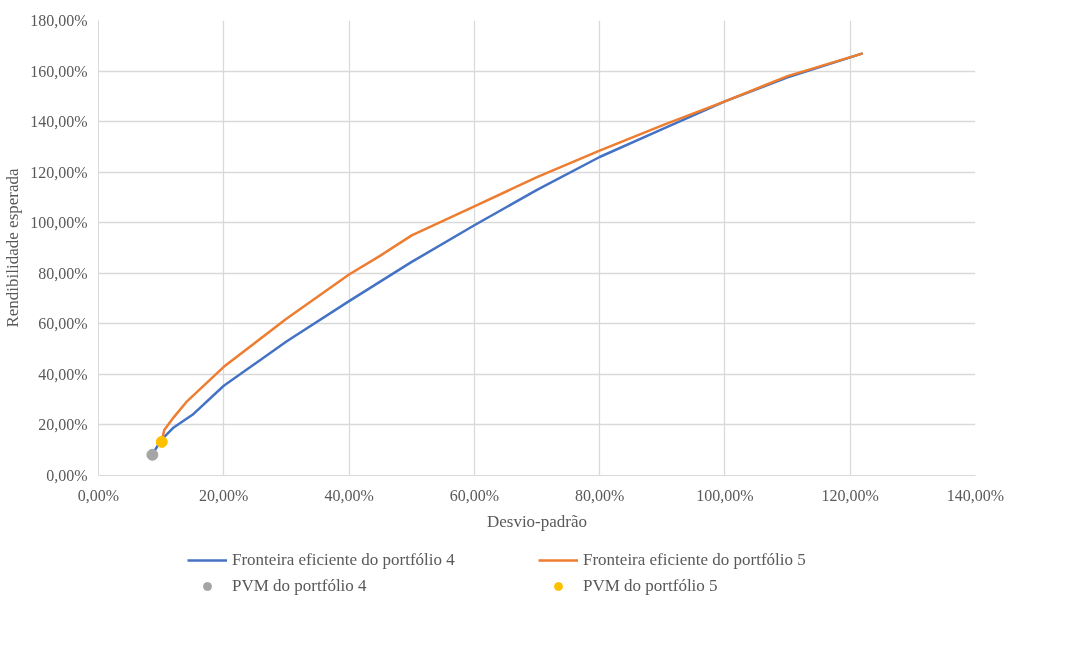 The image size is (1078, 651). What do you see at coordinates (63, 273) in the screenshot?
I see `y-tick-label: 80,00%` at bounding box center [63, 273].